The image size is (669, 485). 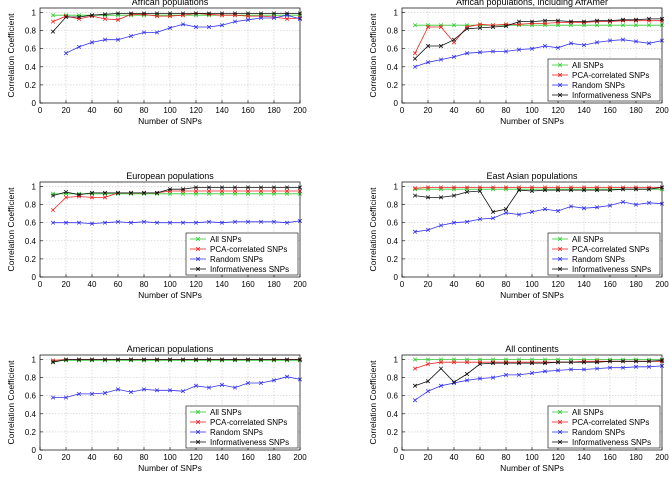 What do you see at coordinates (248, 422) in the screenshot?
I see `legend-entry-label: PCA-correlated SNPs` at bounding box center [248, 422].